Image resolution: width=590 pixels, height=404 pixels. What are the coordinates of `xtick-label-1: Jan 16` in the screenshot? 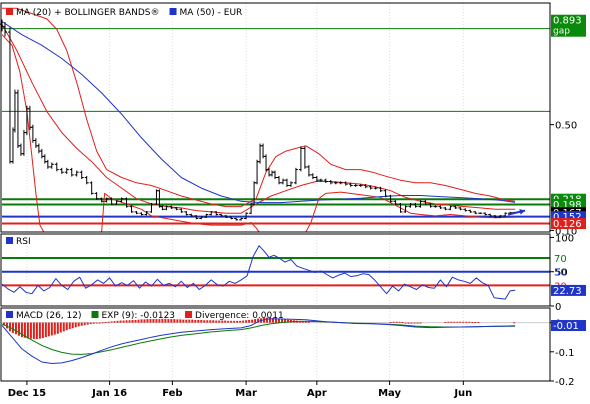 It's located at (109, 393).